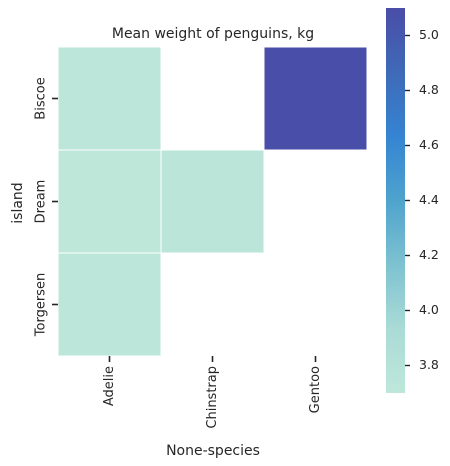  Describe the element at coordinates (429, 89) in the screenshot. I see `colorbar-tick-label: 4.8` at that location.